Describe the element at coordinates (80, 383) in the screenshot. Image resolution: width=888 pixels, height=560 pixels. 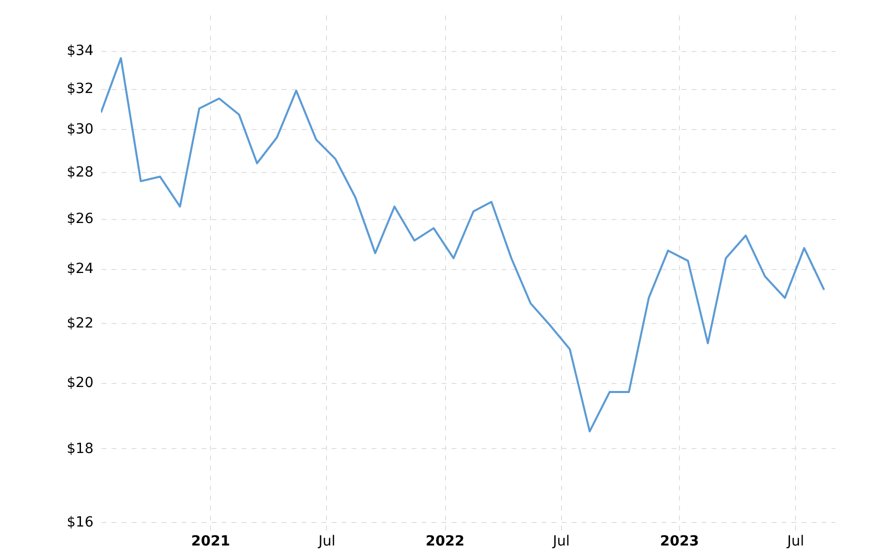
I see `y-tick-label: $20` at that location.